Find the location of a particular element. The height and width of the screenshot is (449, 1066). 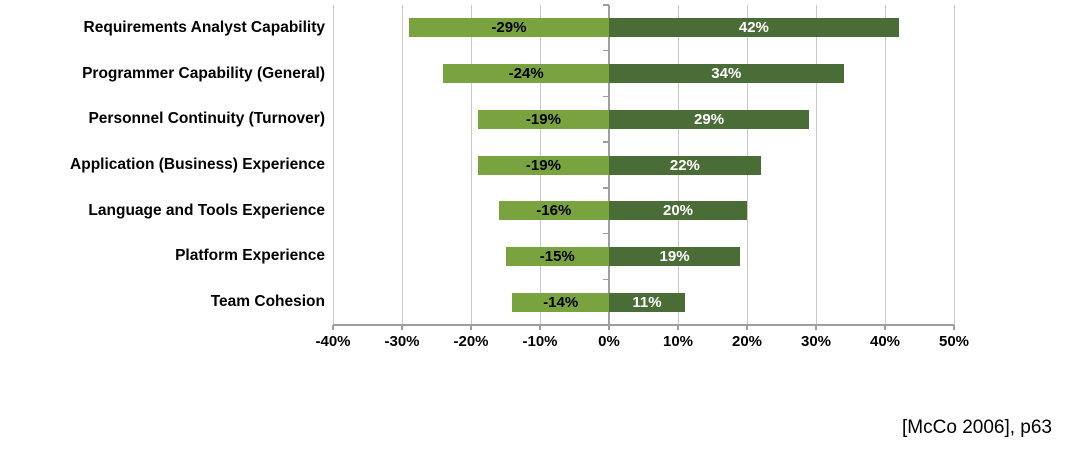

positive-bar: 42% is located at coordinates (754, 28).